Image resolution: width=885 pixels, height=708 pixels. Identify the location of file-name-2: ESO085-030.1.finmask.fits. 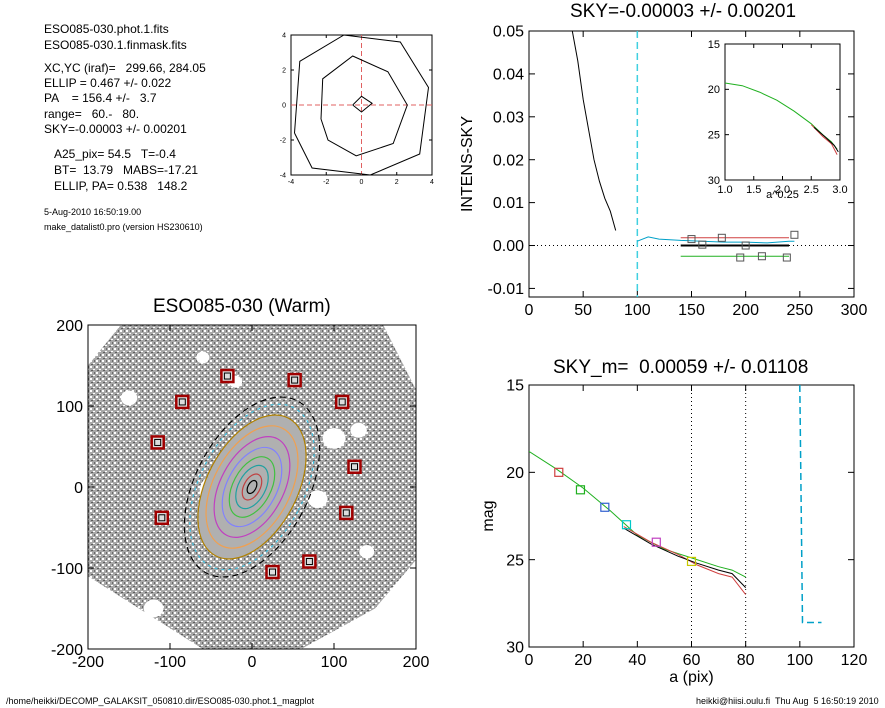
(115, 45).